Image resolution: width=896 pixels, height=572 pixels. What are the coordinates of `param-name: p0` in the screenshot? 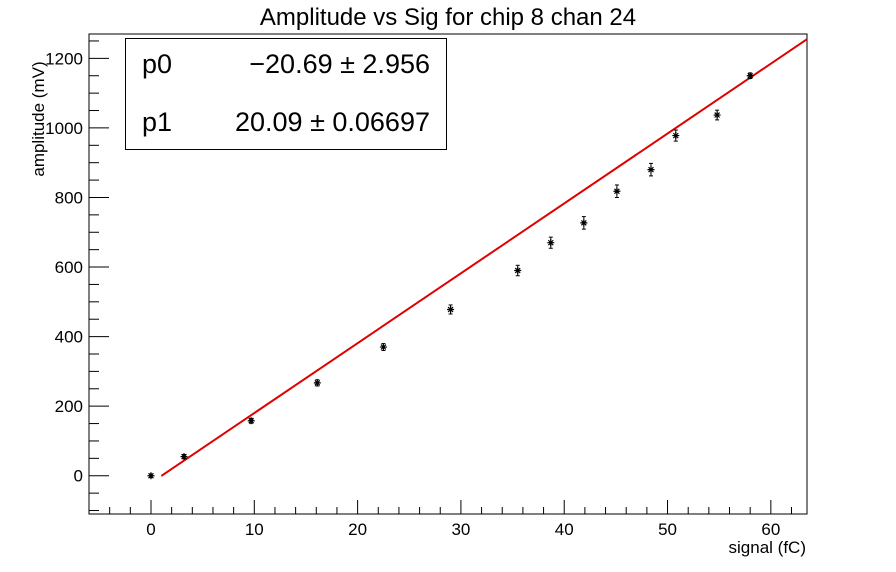 It's located at (157, 64).